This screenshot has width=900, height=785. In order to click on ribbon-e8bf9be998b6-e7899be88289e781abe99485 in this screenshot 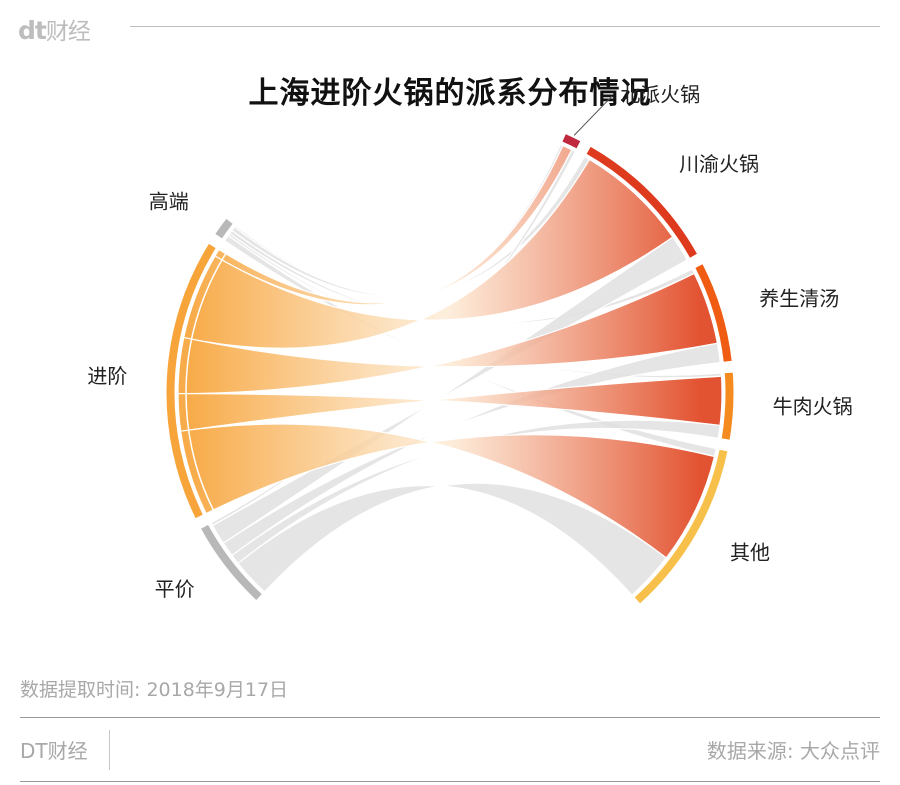, I will do `click(450, 403)`.